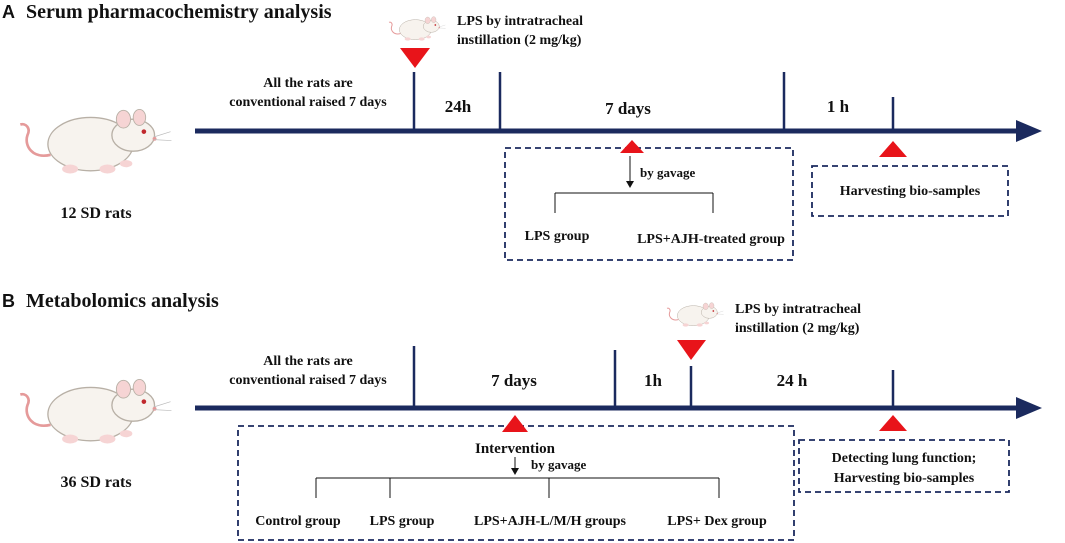  I want to click on panel-b-letter: B, so click(8, 301).